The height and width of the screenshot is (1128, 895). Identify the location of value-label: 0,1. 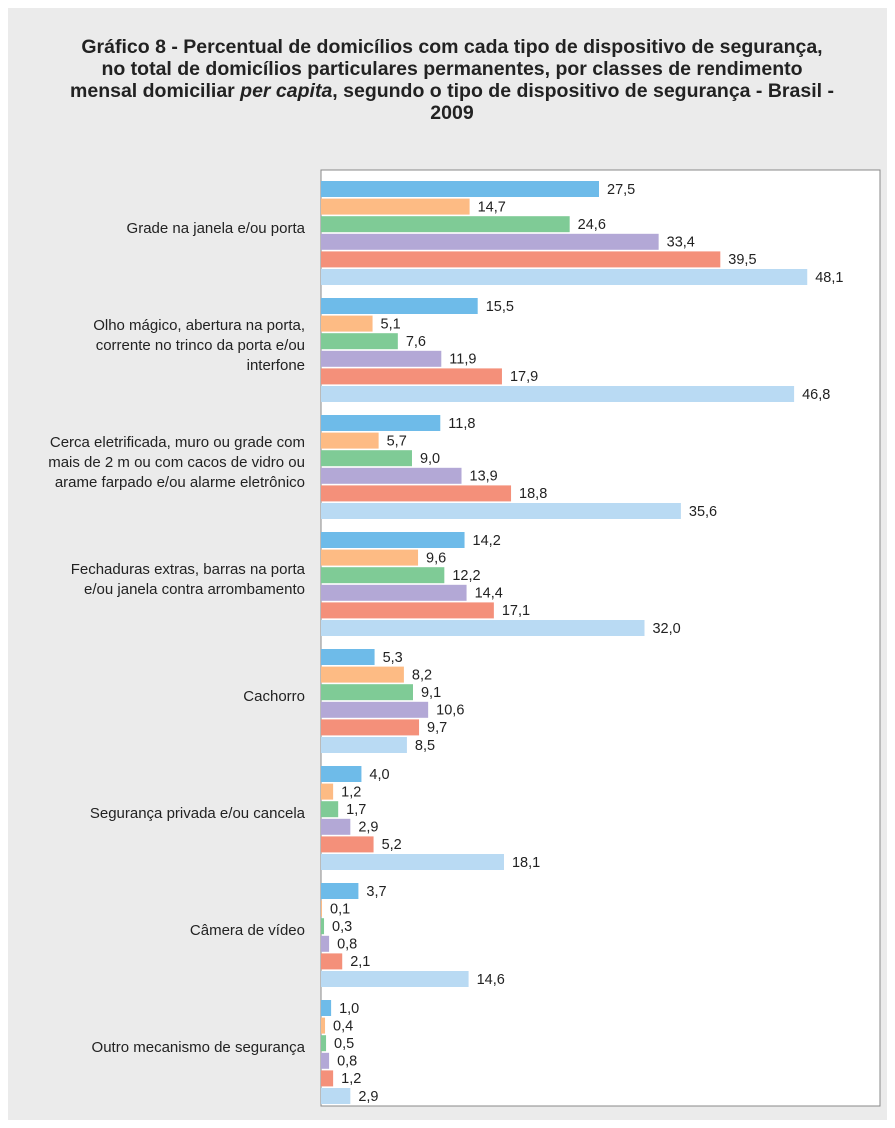
(340, 909).